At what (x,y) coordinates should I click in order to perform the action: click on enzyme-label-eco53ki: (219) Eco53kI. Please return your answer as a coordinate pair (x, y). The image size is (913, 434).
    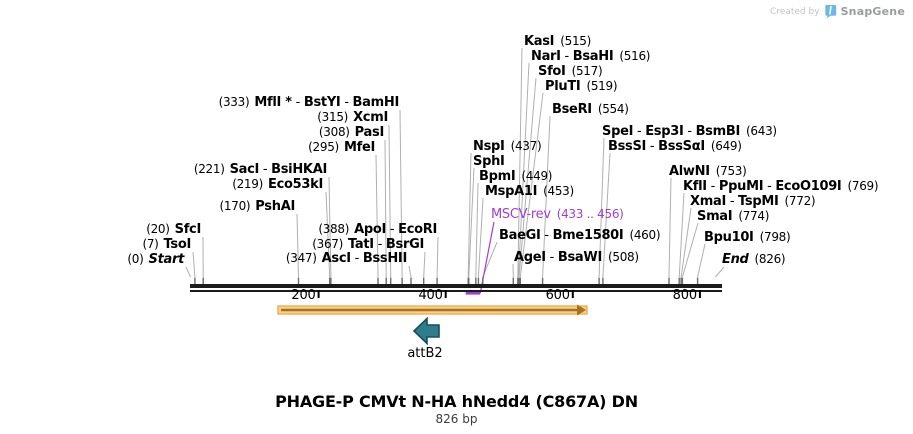
    Looking at the image, I should click on (277, 184).